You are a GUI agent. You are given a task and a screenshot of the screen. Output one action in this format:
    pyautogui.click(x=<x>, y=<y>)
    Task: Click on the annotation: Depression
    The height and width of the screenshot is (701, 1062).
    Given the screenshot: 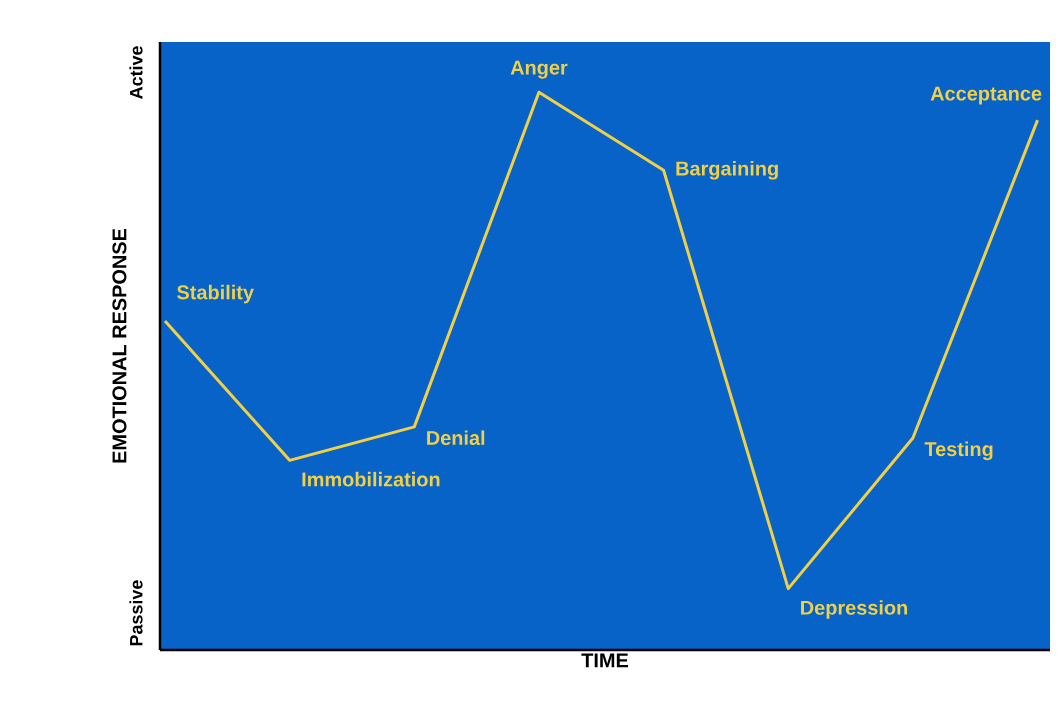 What is the action you would take?
    pyautogui.click(x=854, y=609)
    